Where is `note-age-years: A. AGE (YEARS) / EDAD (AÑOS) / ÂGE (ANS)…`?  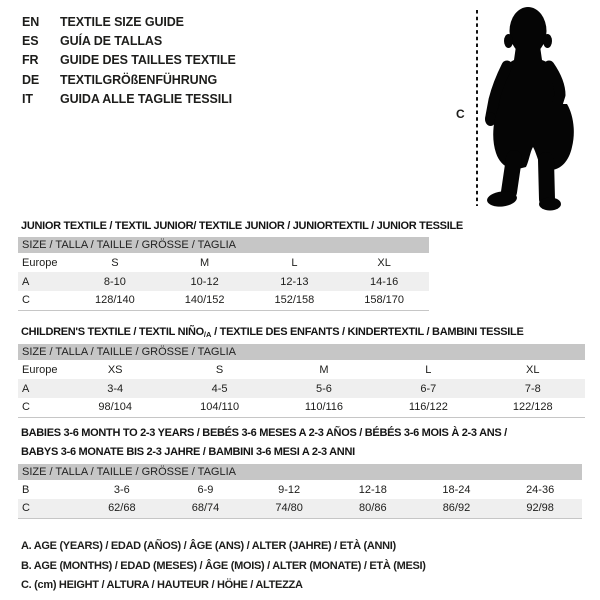
note-age-years: A. AGE (YEARS) / EDAD (AÑOS) / ÂGE (ANS)… is located at coordinates (208, 546).